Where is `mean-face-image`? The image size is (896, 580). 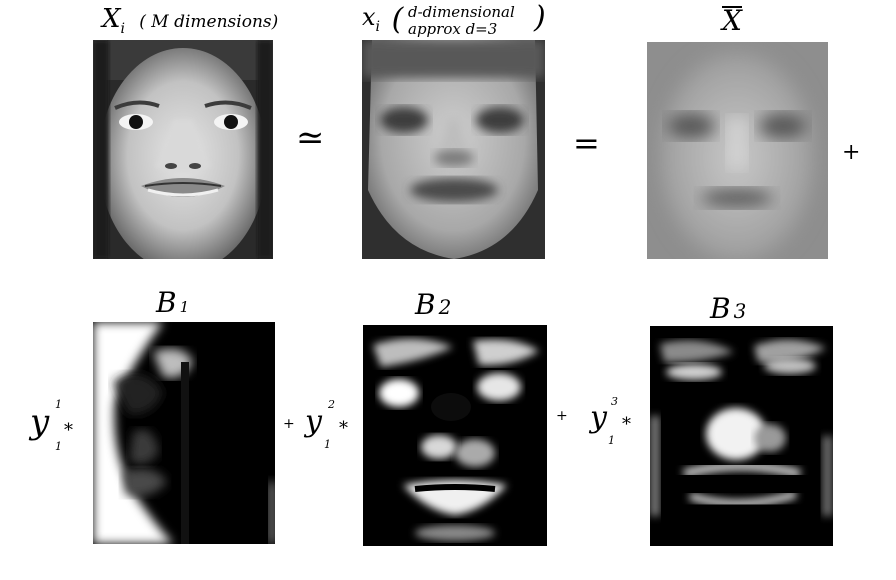 mean-face-image is located at coordinates (737, 150).